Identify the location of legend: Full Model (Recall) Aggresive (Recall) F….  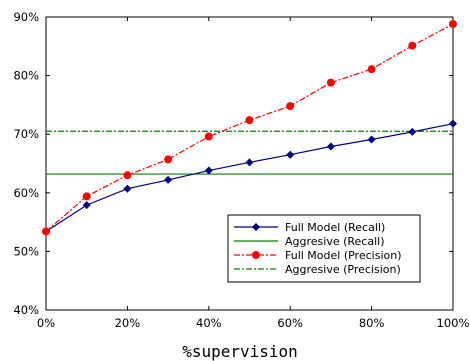
(324, 248).